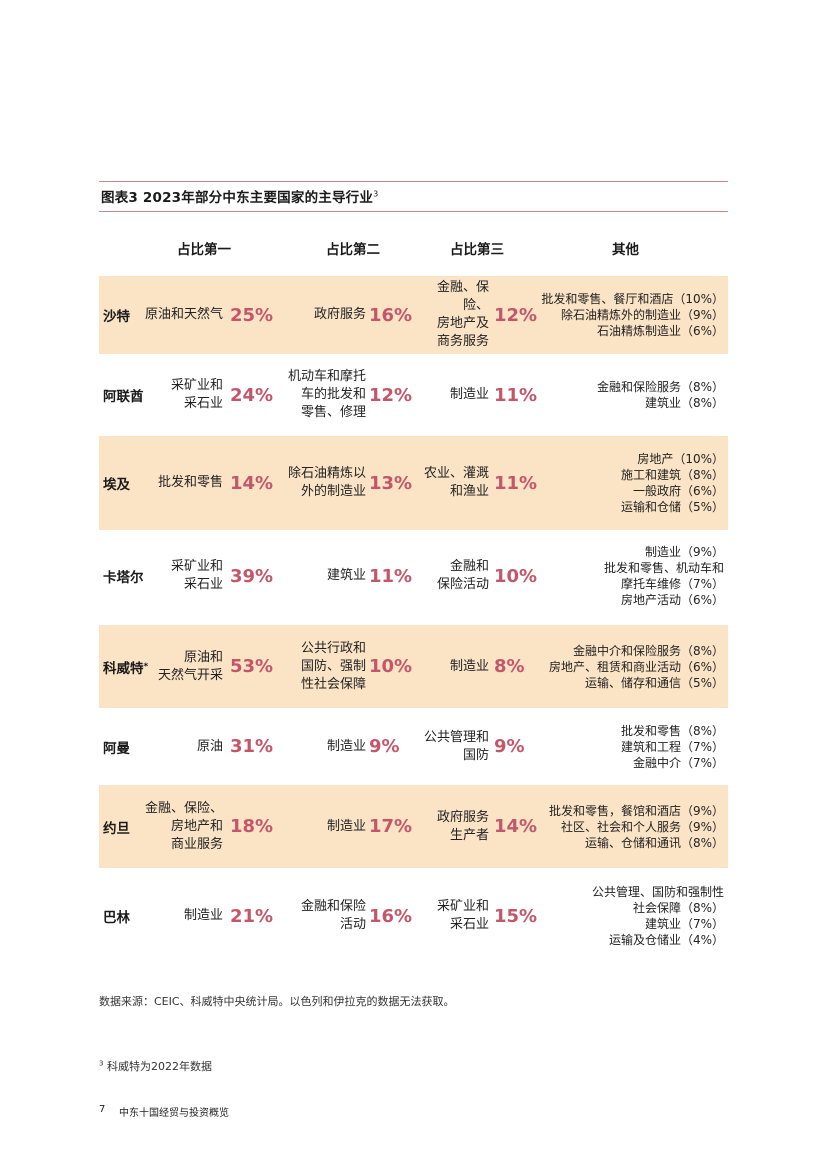  I want to click on data-source: 数据来源：CEIC、科威特中央统计局。以色列和伊拉克的数据无法获取。, so click(277, 1001).